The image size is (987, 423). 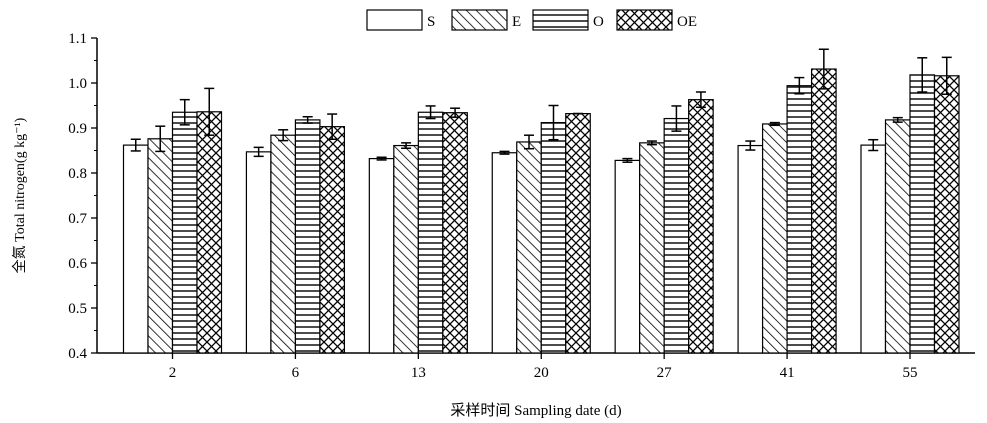 What do you see at coordinates (77, 39) in the screenshot?
I see `y-tick-label: 1.1` at bounding box center [77, 39].